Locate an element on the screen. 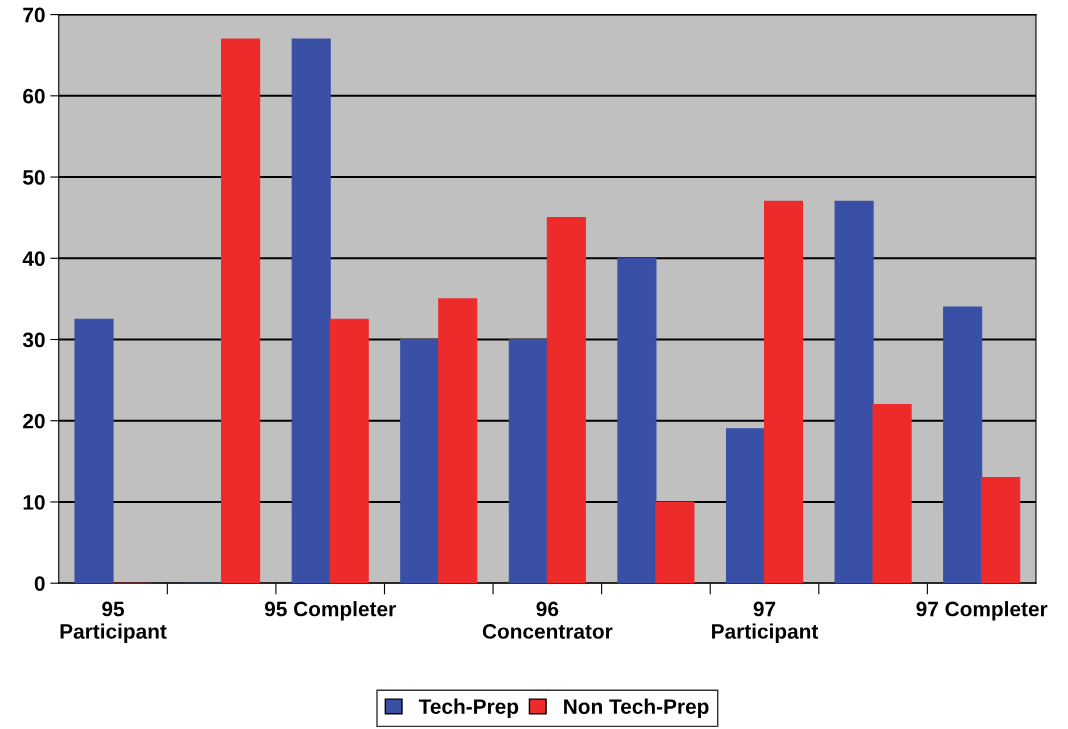  legend-label: Non Tech-Prep is located at coordinates (636, 708).